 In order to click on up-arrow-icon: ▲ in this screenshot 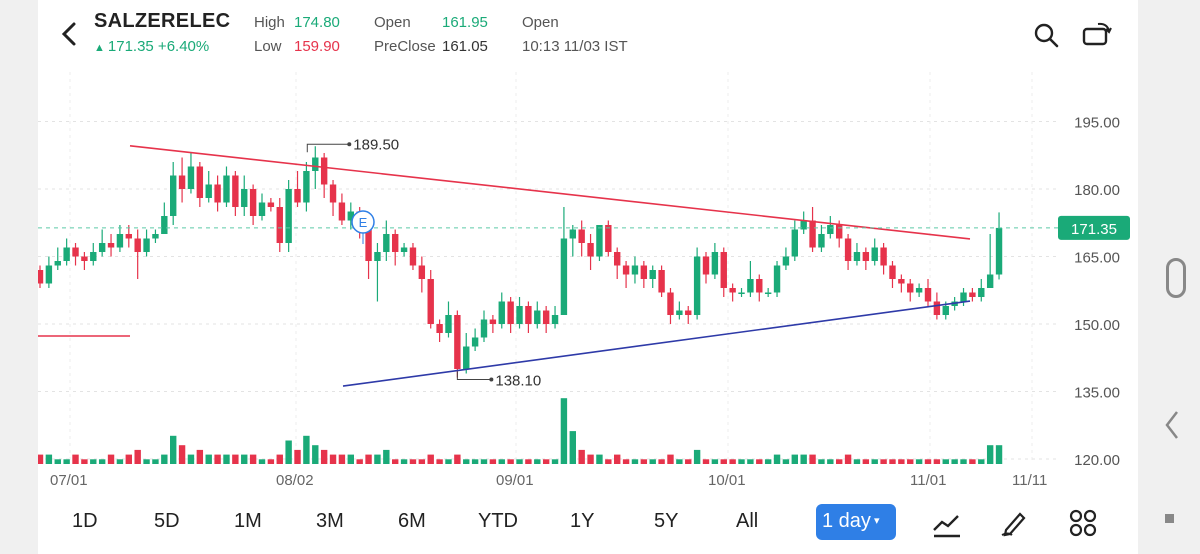, I will do `click(99, 48)`.